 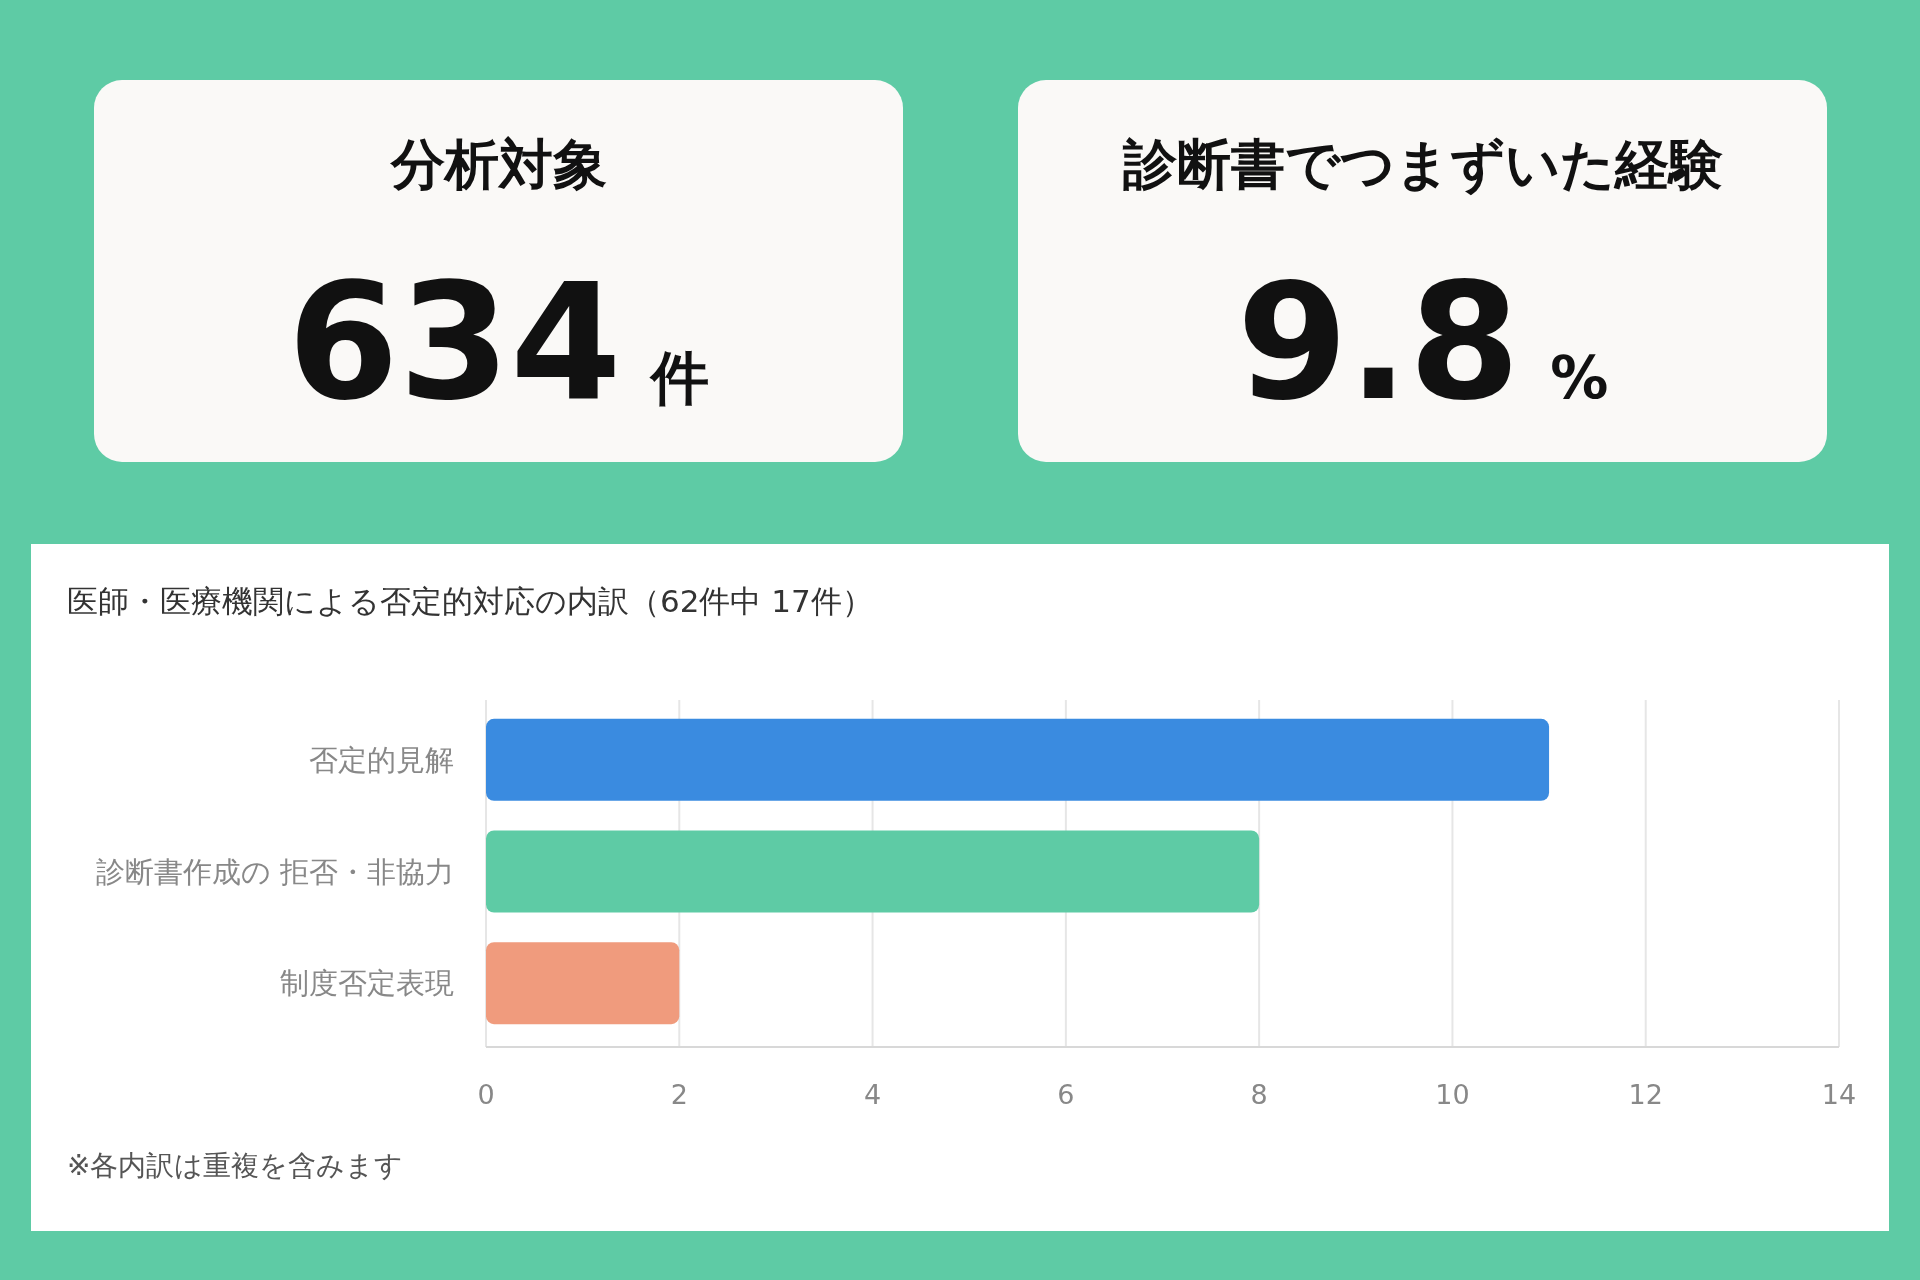 What do you see at coordinates (1378, 342) in the screenshot?
I see `text: 9.8` at bounding box center [1378, 342].